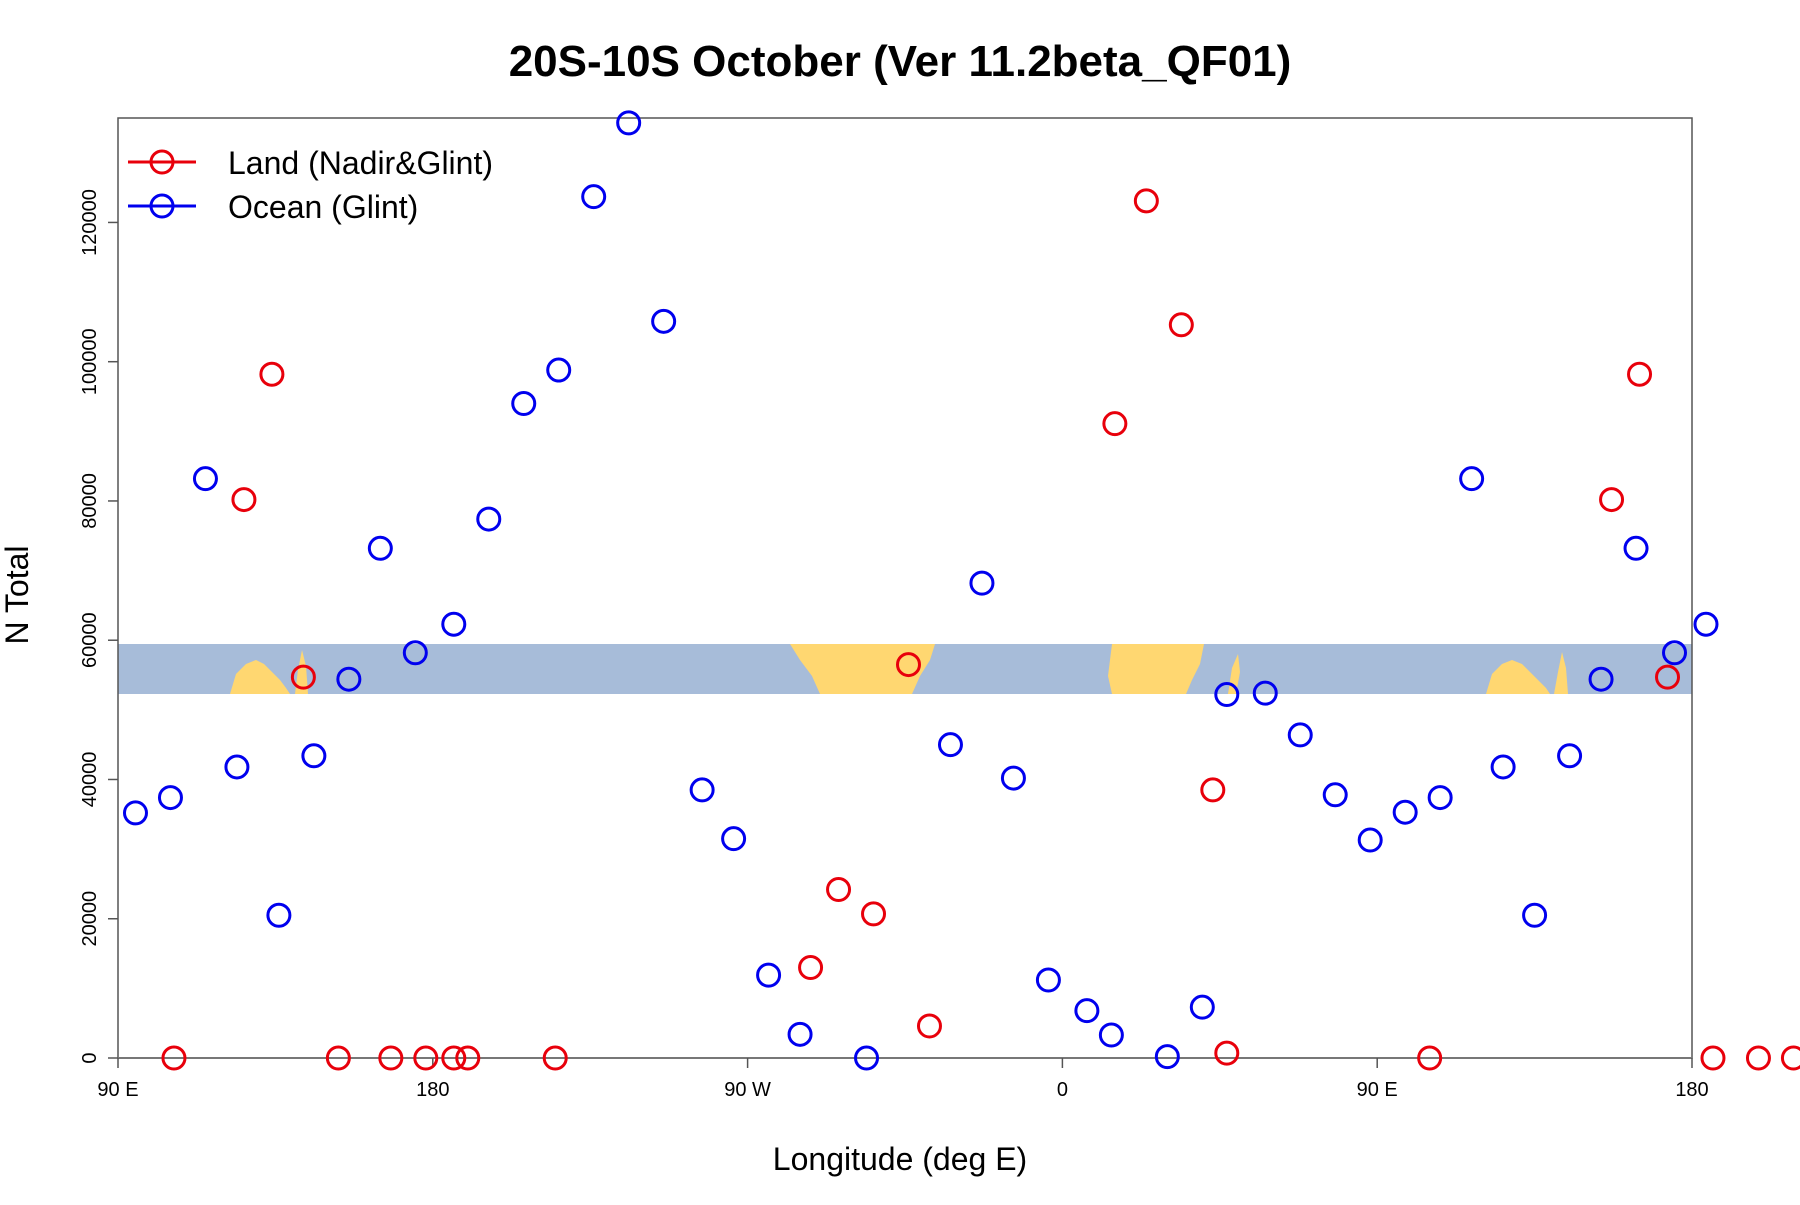 The height and width of the screenshot is (1205, 1800). I want to click on legend-item-land: Land (Nadir&Glint), so click(310, 163).